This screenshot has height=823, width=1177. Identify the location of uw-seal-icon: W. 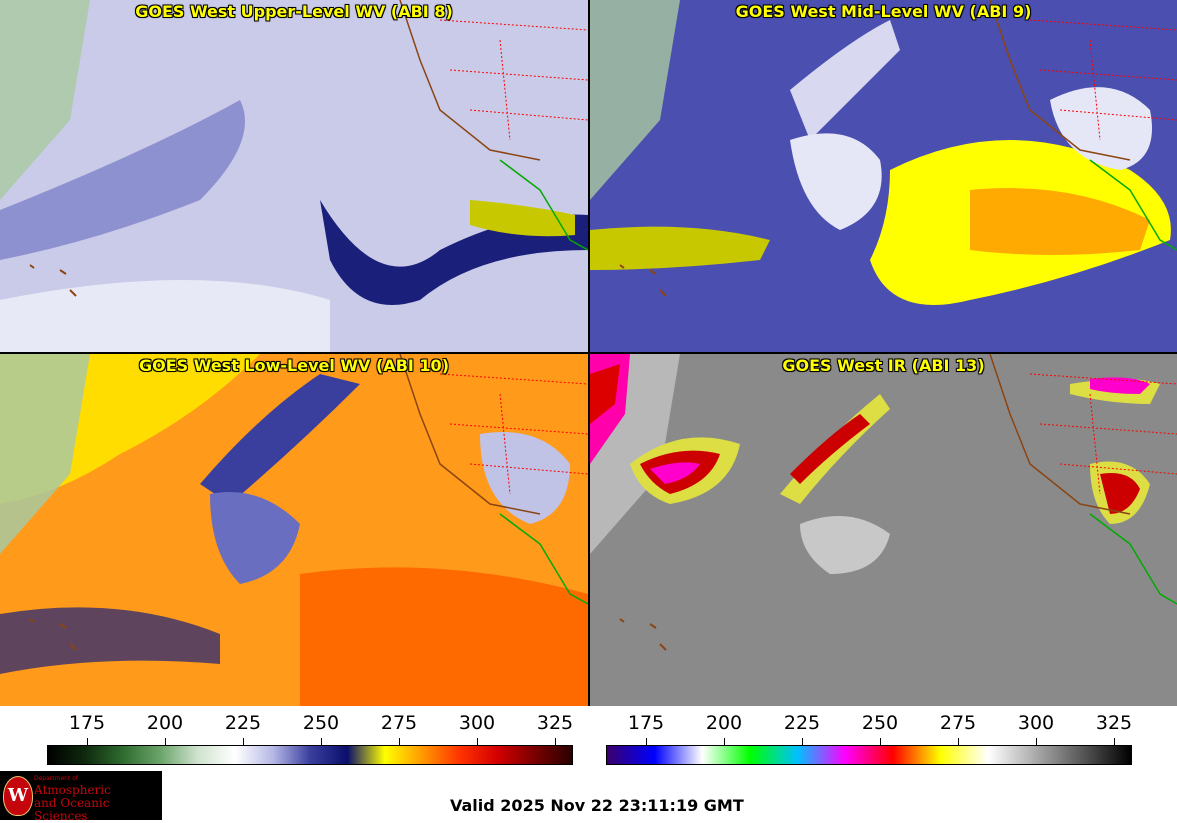
(18, 796).